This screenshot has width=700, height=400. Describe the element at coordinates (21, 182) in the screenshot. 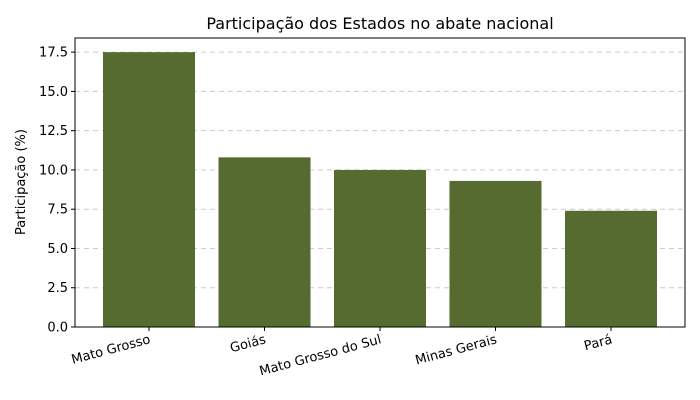

I see `y-axis-label: Participação (%)` at that location.